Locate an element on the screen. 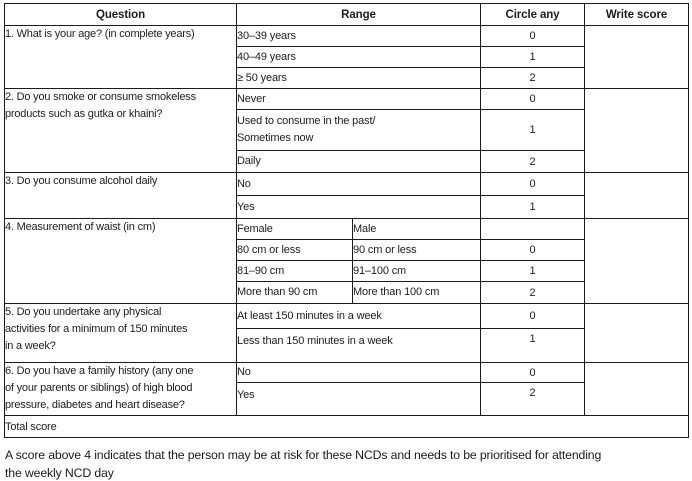 The image size is (692, 481). table-header-row: Question Range Circle any Write score is located at coordinates (346, 14).